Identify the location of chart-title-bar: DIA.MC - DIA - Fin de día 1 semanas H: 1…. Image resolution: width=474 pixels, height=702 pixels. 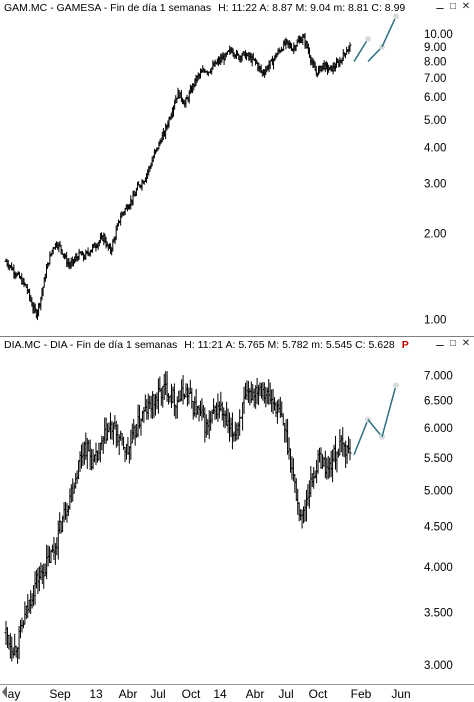
(207, 345).